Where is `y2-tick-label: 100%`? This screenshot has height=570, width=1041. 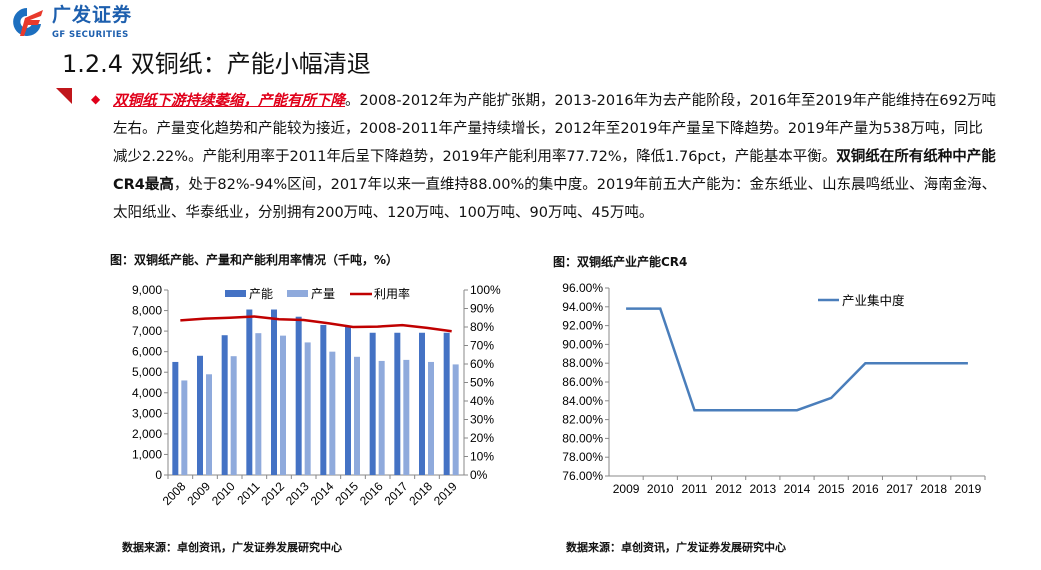 y2-tick-label: 100% is located at coordinates (485, 290).